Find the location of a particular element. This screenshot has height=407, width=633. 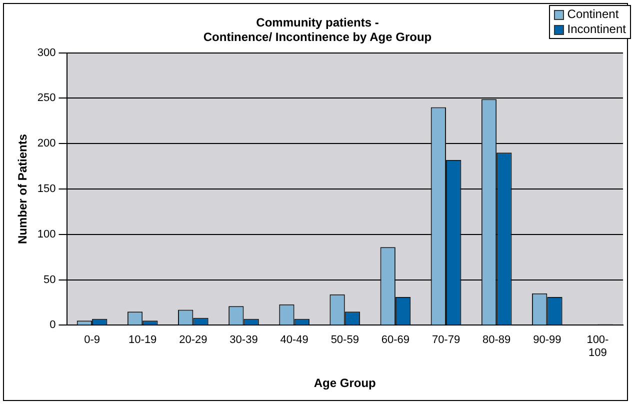

x-tick-label: 70-79 is located at coordinates (446, 340).